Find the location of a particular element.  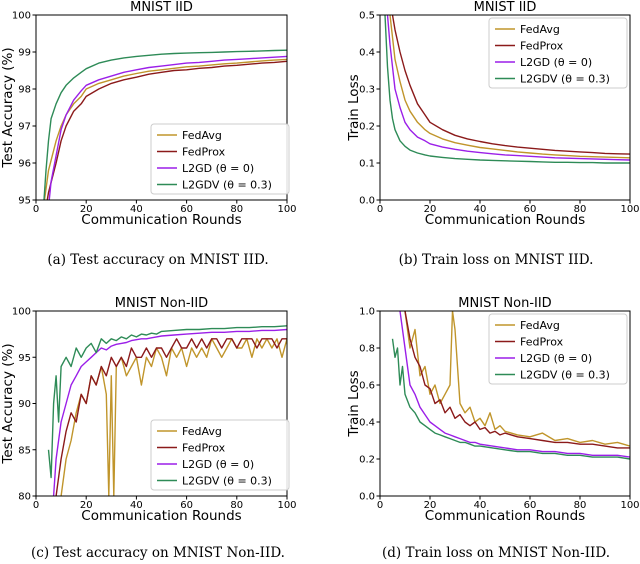

y-tick-label: 0.1 is located at coordinates (367, 164).